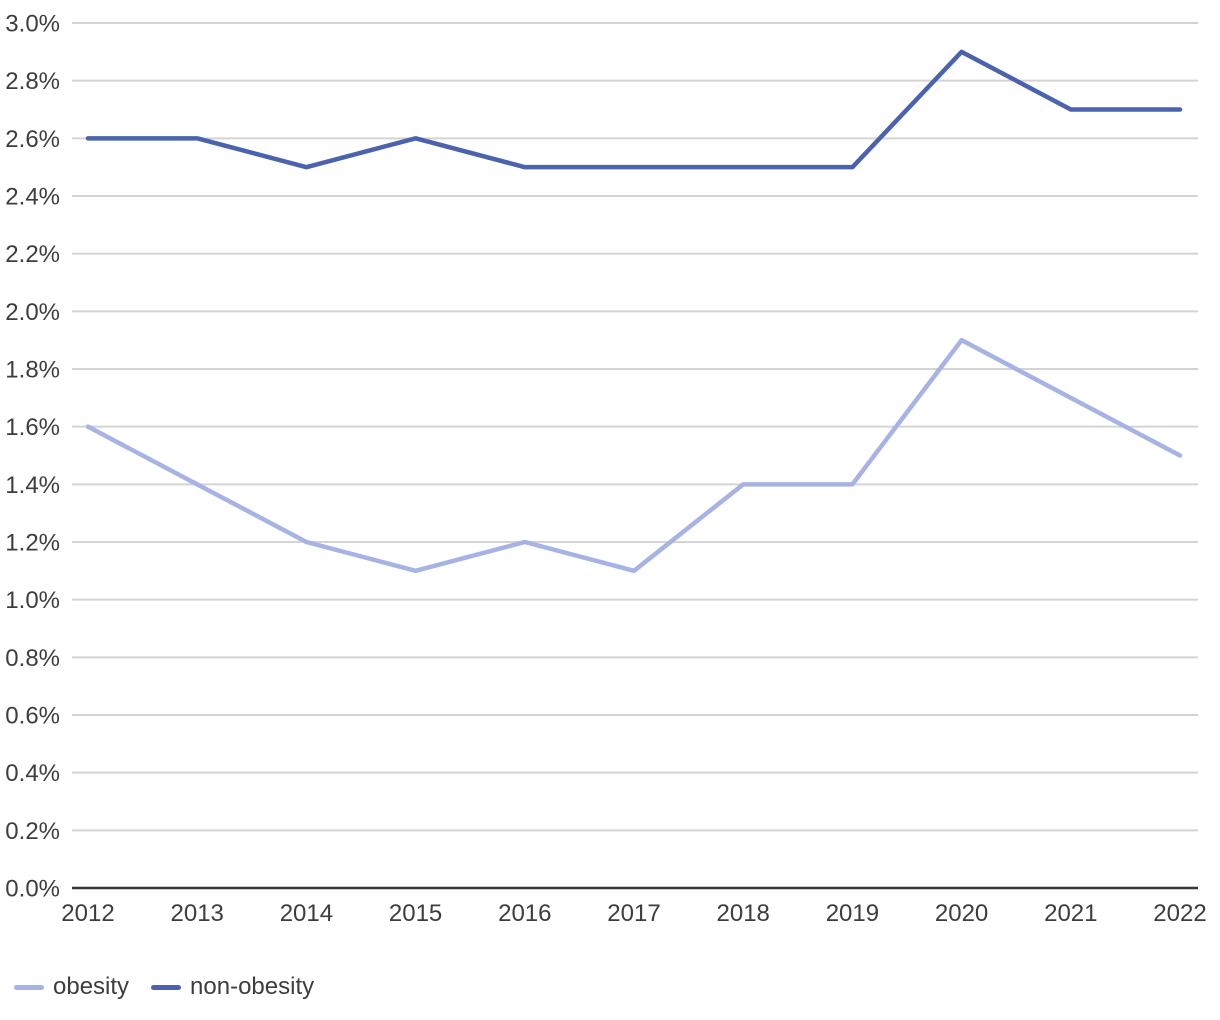  I want to click on x-tick-label: 2022, so click(1179, 913).